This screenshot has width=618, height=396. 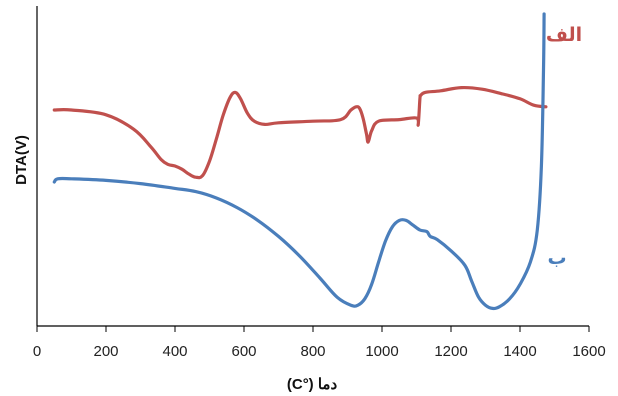 What do you see at coordinates (519, 351) in the screenshot?
I see `x-tick-label: 1400` at bounding box center [519, 351].